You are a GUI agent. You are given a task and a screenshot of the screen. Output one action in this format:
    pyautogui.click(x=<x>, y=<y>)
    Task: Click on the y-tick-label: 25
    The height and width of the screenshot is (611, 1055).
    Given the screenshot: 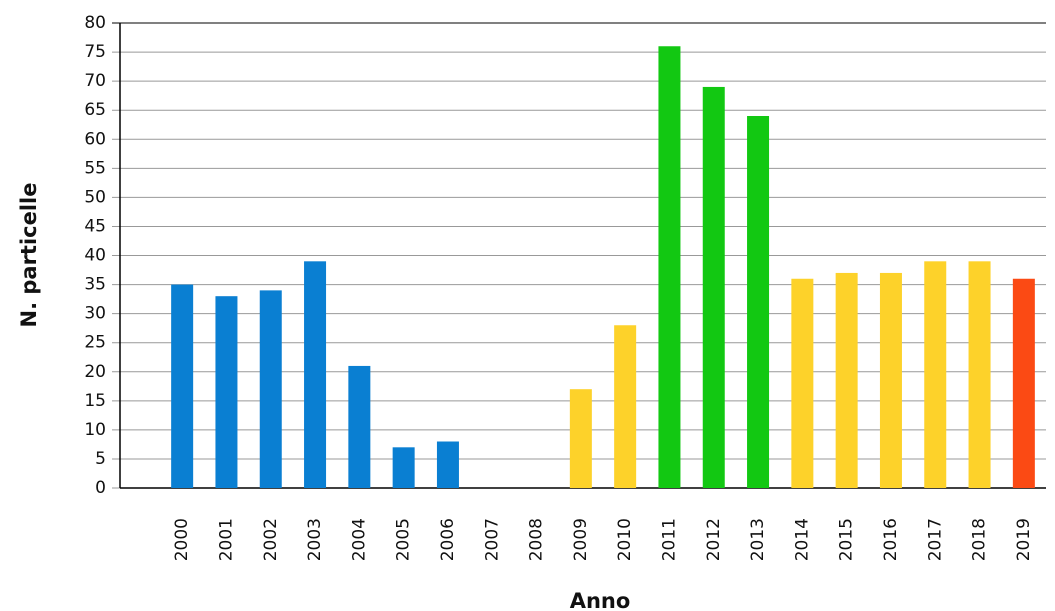 What is the action you would take?
    pyautogui.click(x=95, y=343)
    